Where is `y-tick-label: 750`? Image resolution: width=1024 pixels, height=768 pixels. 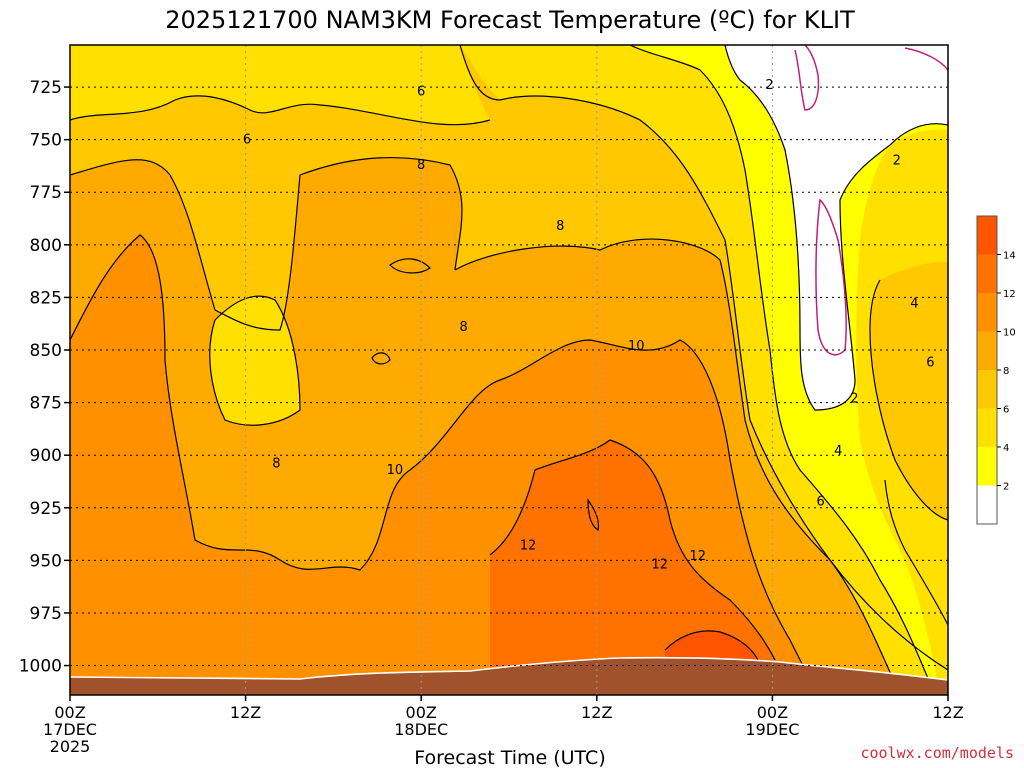 y-tick-label: 750 is located at coordinates (46, 141).